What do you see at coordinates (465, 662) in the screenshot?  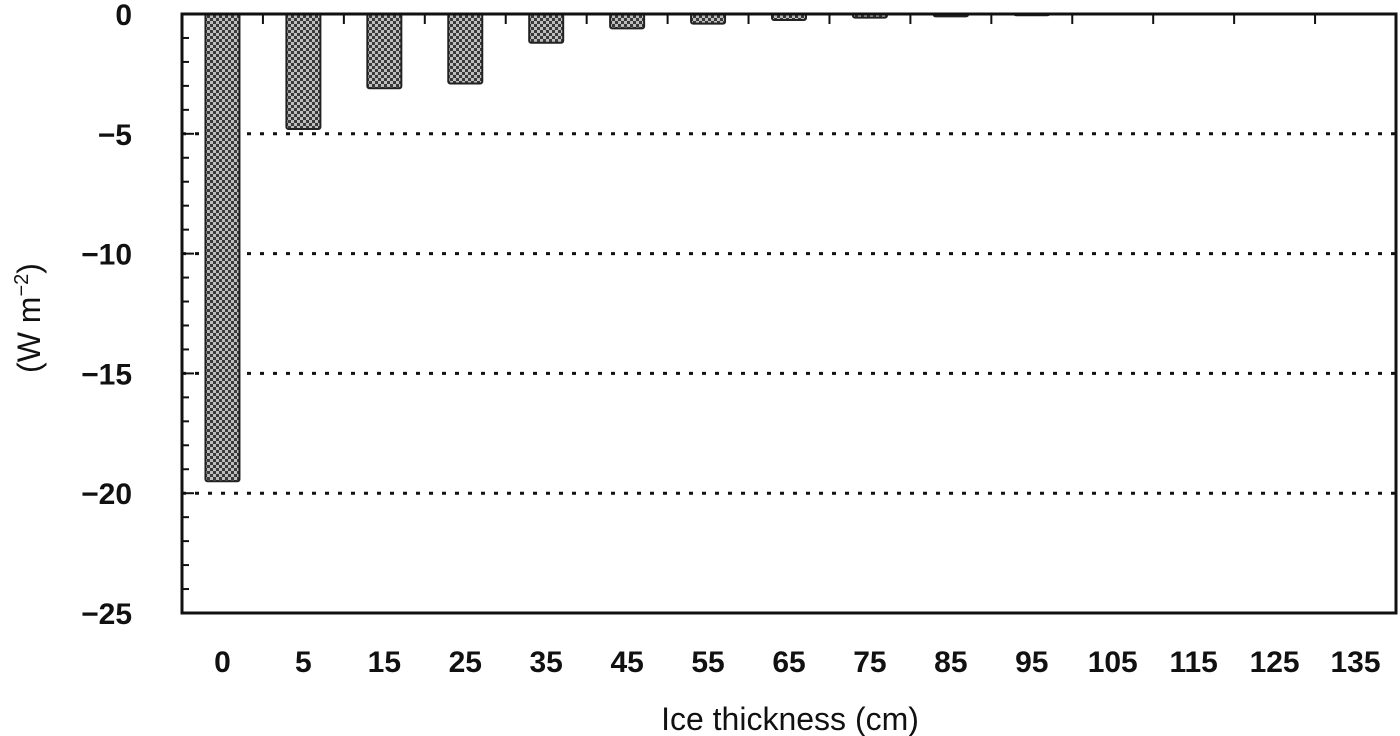 I see `x-tick-label: 25` at bounding box center [465, 662].